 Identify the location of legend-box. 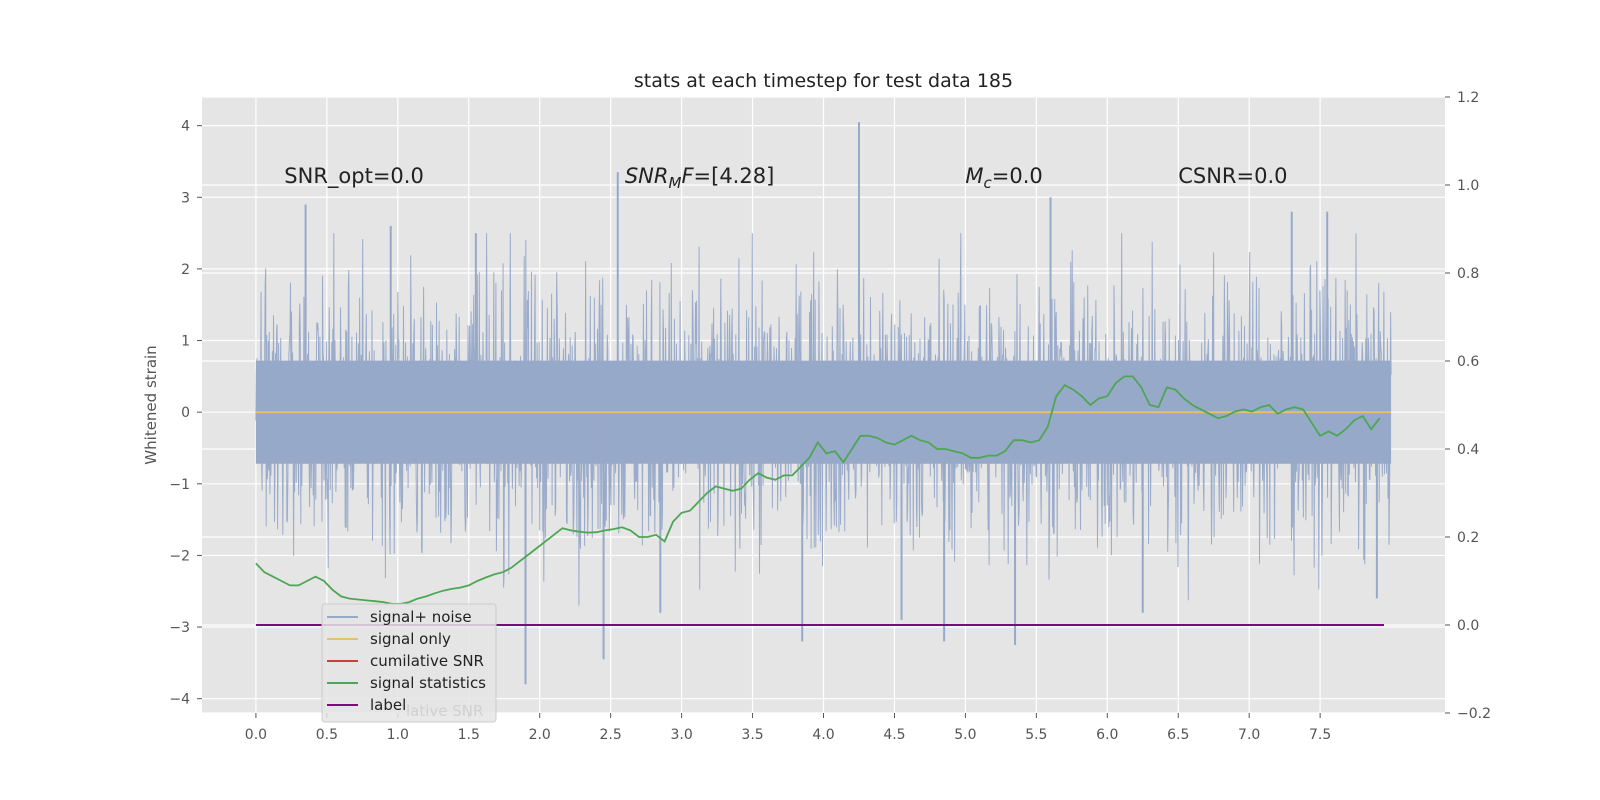
(409, 663).